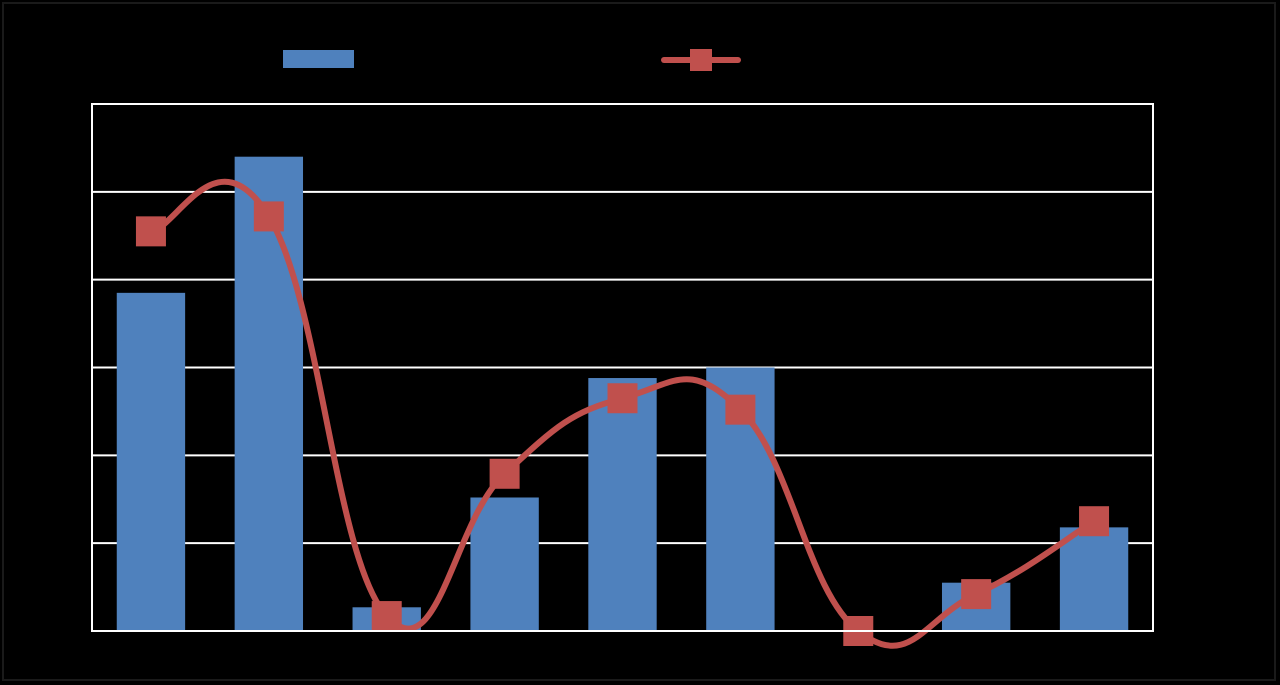  What do you see at coordinates (512, 60) in the screenshot?
I see `legend` at bounding box center [512, 60].